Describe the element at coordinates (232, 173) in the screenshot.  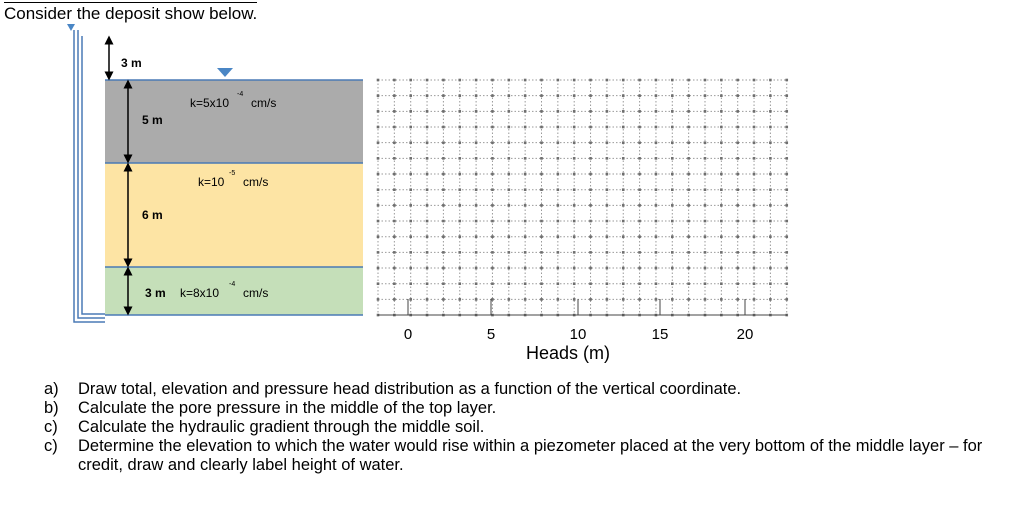
I see `permeability-exponent: -5` at that location.